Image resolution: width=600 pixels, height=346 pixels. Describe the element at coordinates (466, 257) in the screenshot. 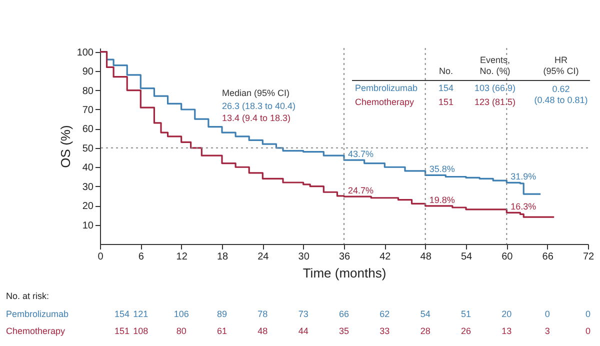

I see `x-tick-label: 54` at that location.